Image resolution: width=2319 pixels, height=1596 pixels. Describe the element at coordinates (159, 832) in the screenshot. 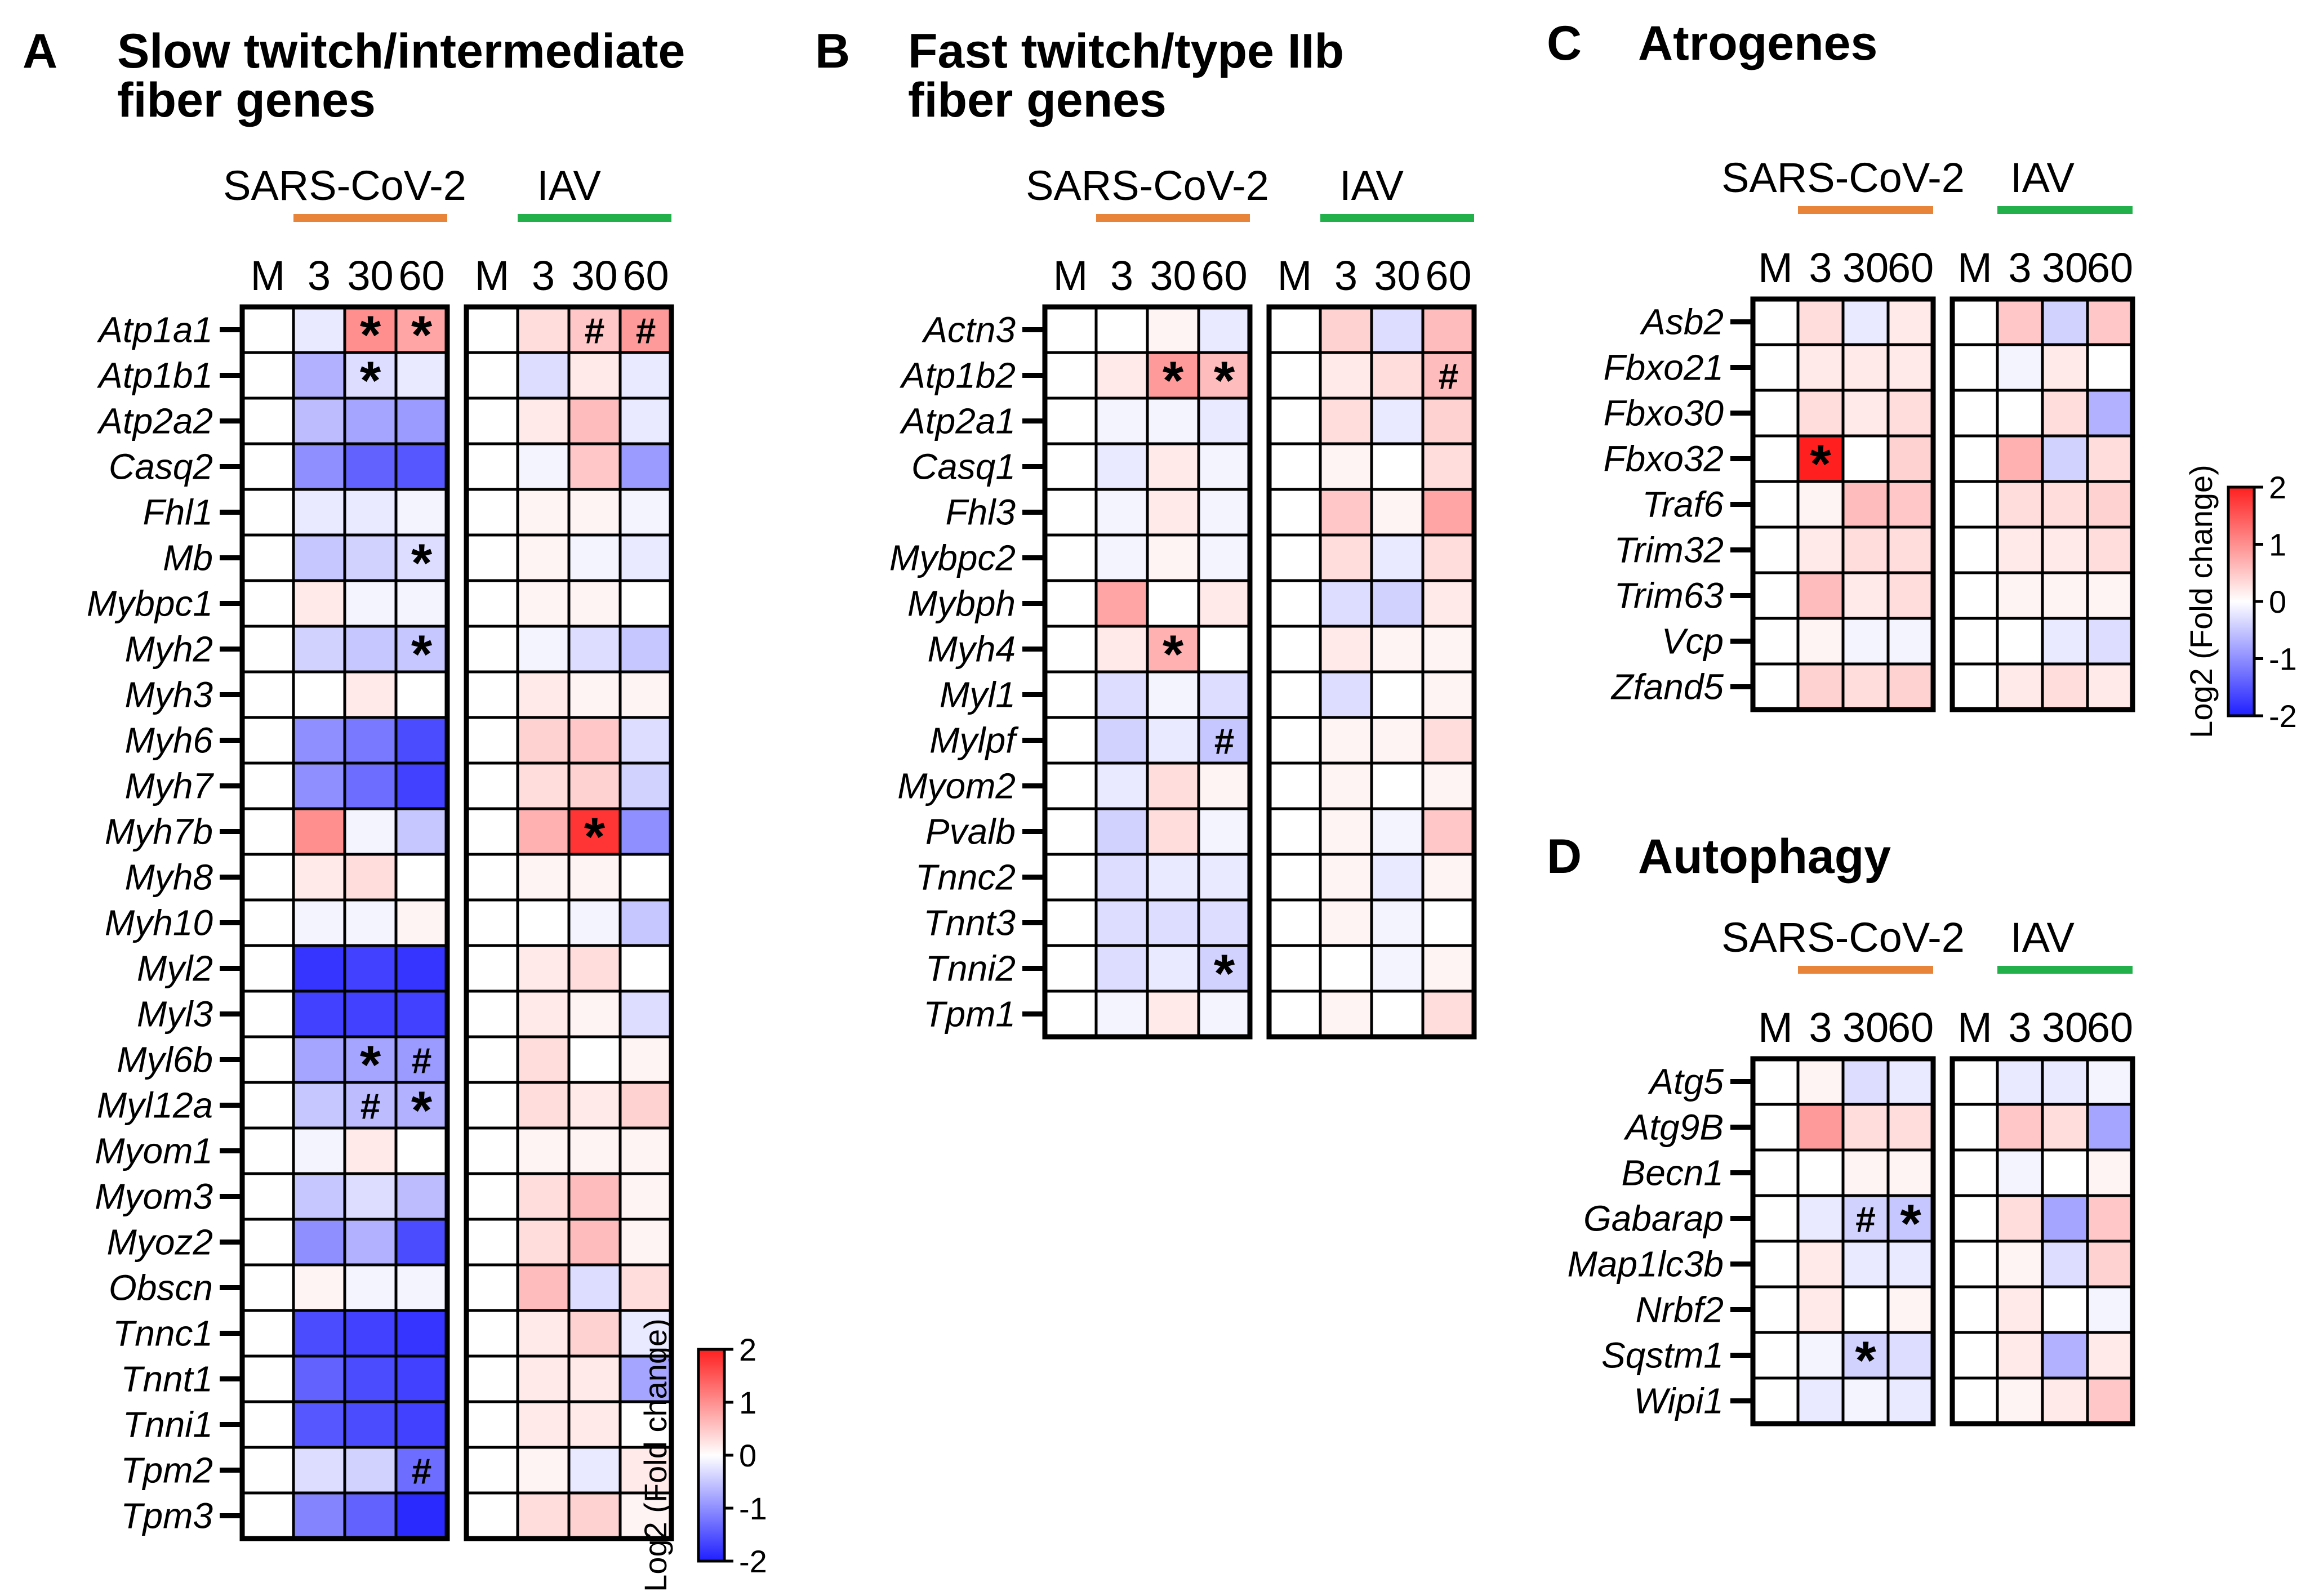

I see `gene-label: Myh7b` at that location.